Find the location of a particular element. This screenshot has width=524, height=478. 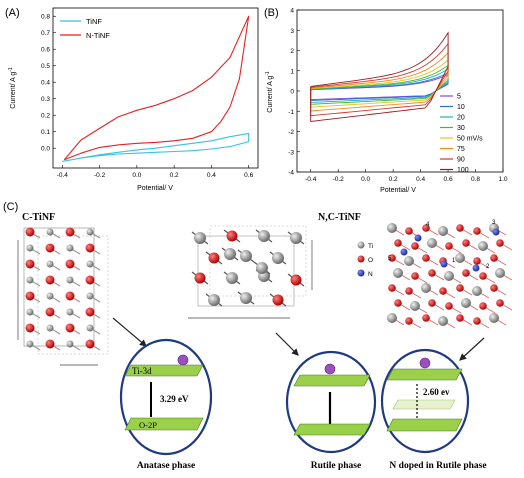

y-tick-label: 0.8 is located at coordinates (45, 17).